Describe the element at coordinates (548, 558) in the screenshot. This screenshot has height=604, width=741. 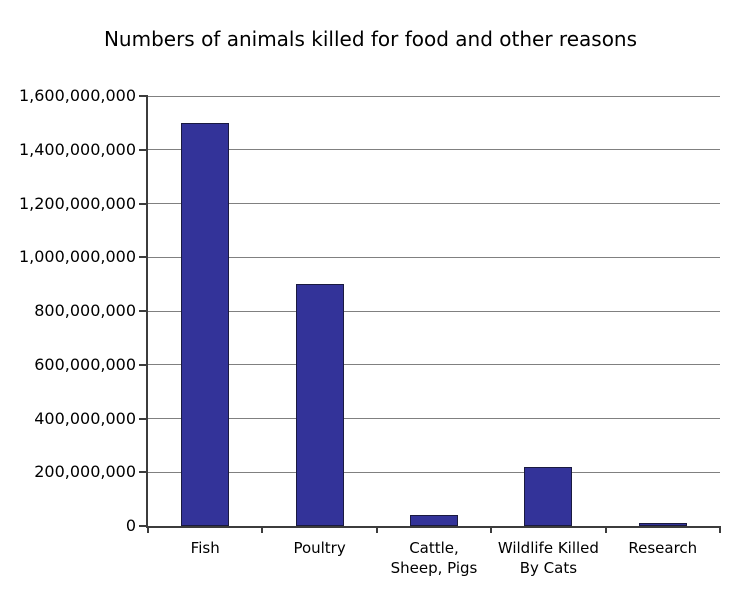
I see `x-label-wildlife-killed-by-cats: Wildlife Killed By Cats` at that location.